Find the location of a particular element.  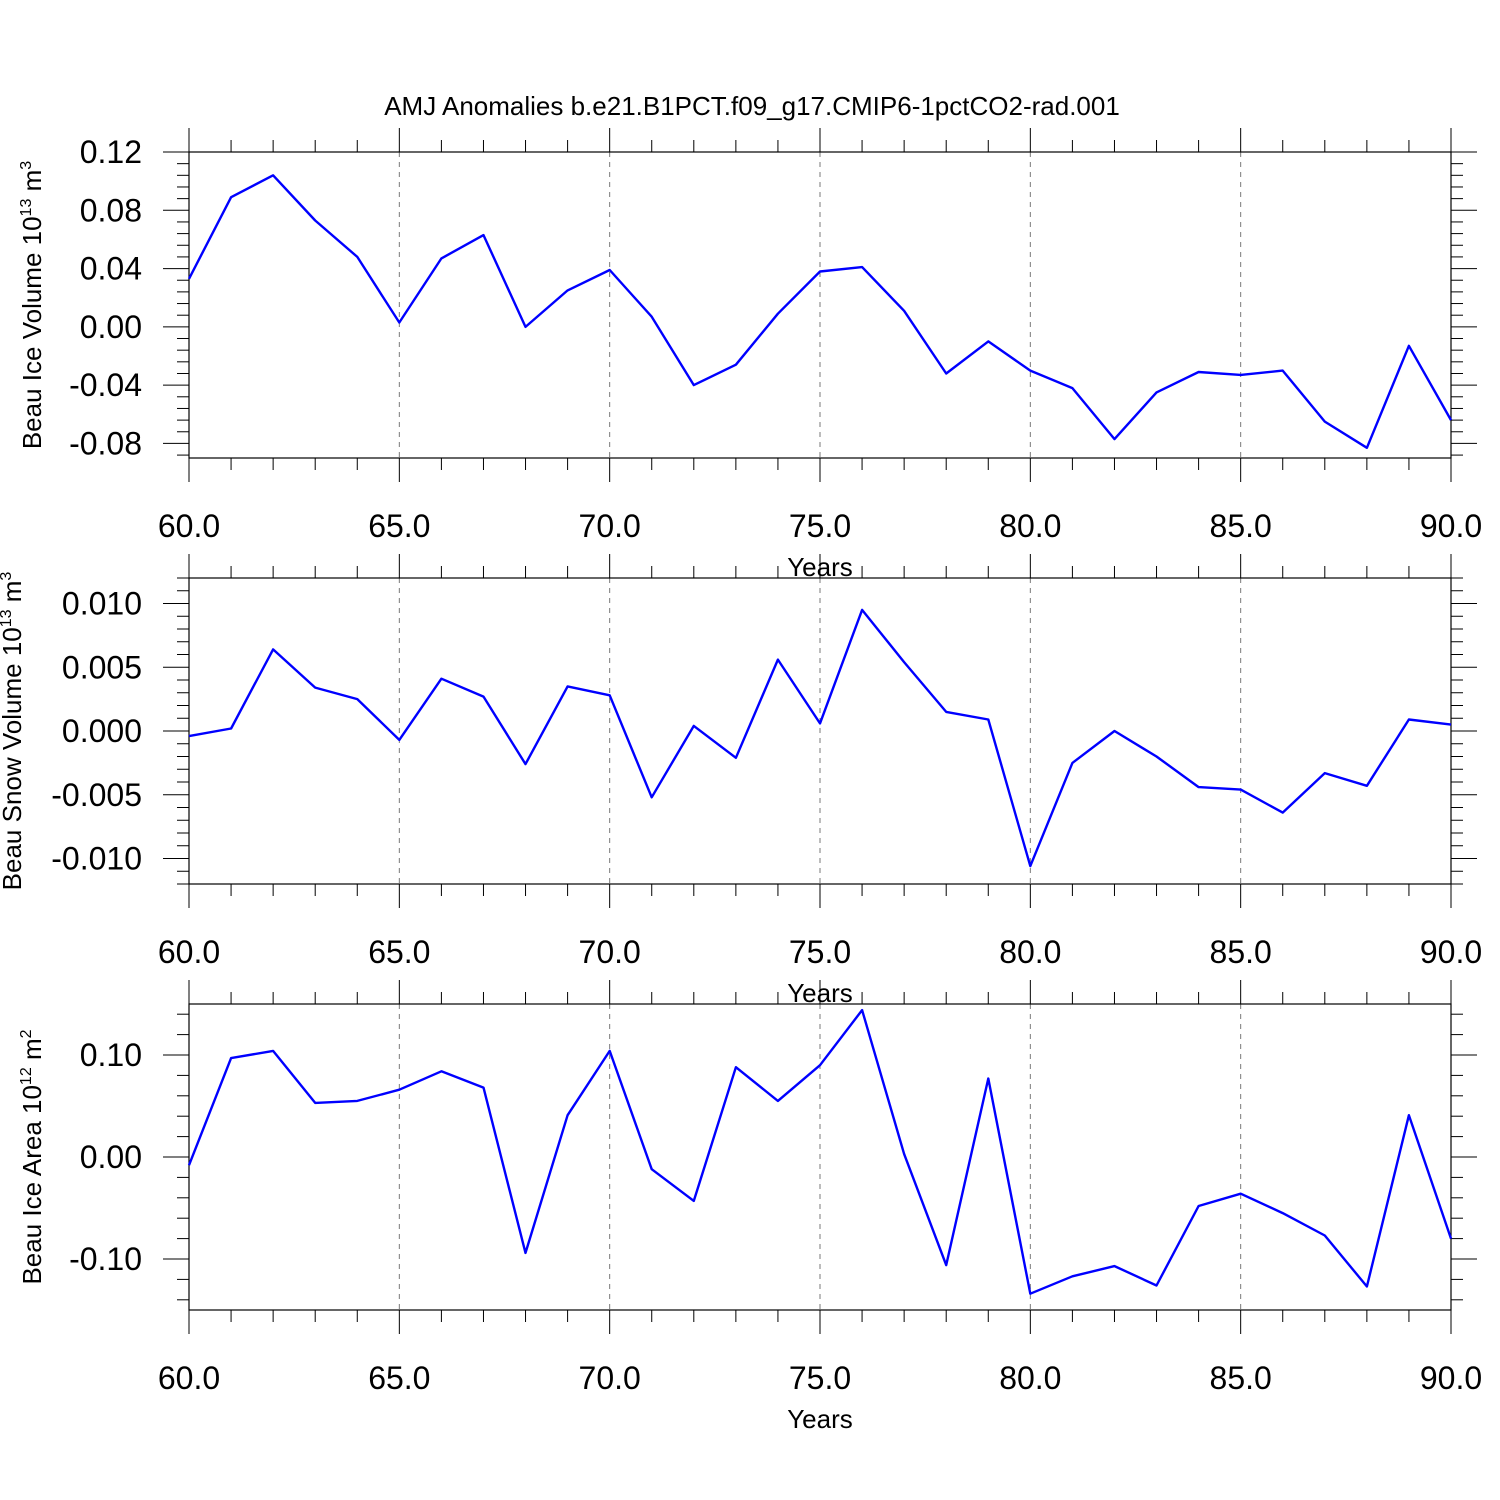

y-tick-label: 0.000 is located at coordinates (102, 731).